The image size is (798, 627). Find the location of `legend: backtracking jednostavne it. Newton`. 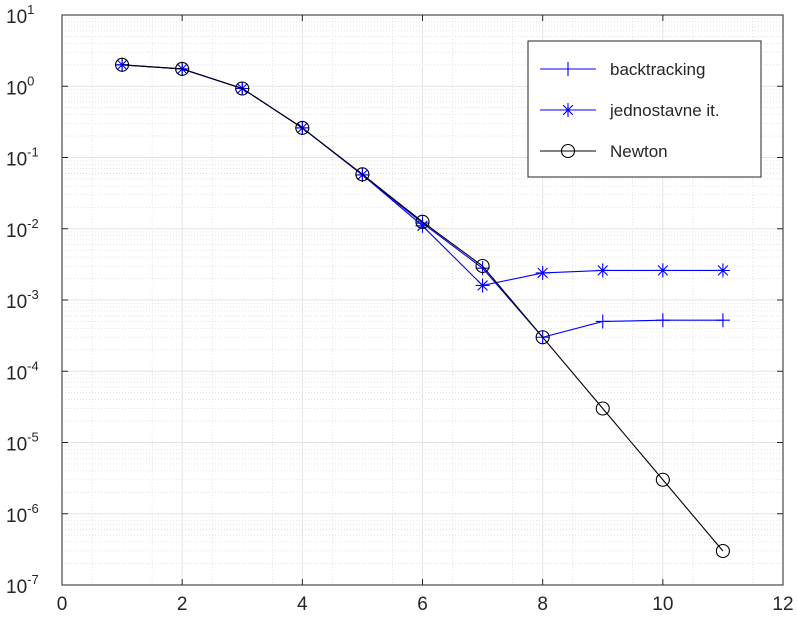

legend: backtracking jednostavne it. Newton is located at coordinates (644, 109).